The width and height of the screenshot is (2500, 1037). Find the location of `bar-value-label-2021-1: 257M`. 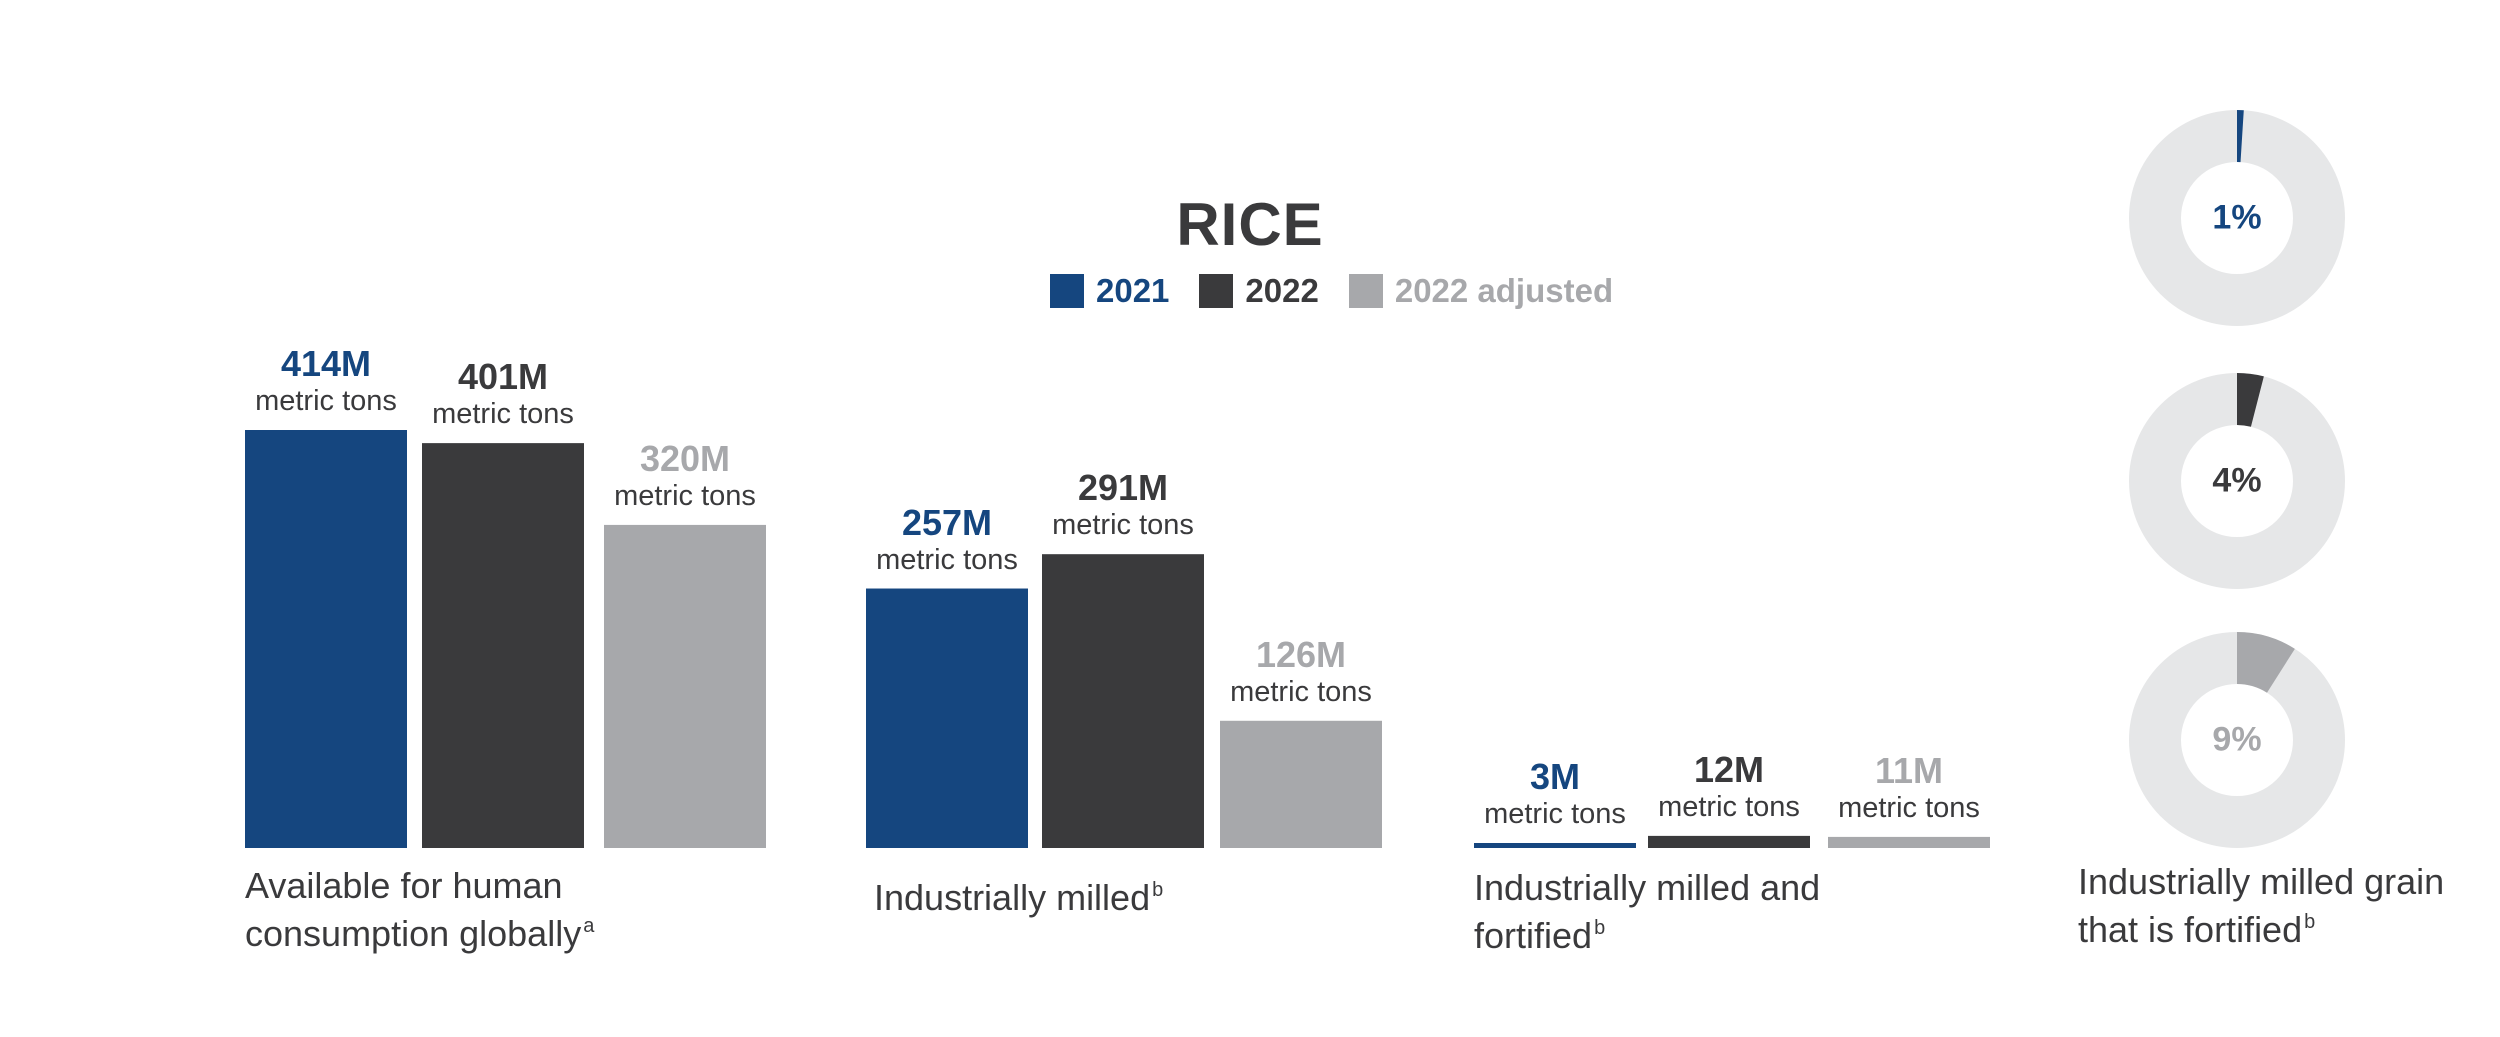

bar-value-label-2021-1: 257M is located at coordinates (947, 522).